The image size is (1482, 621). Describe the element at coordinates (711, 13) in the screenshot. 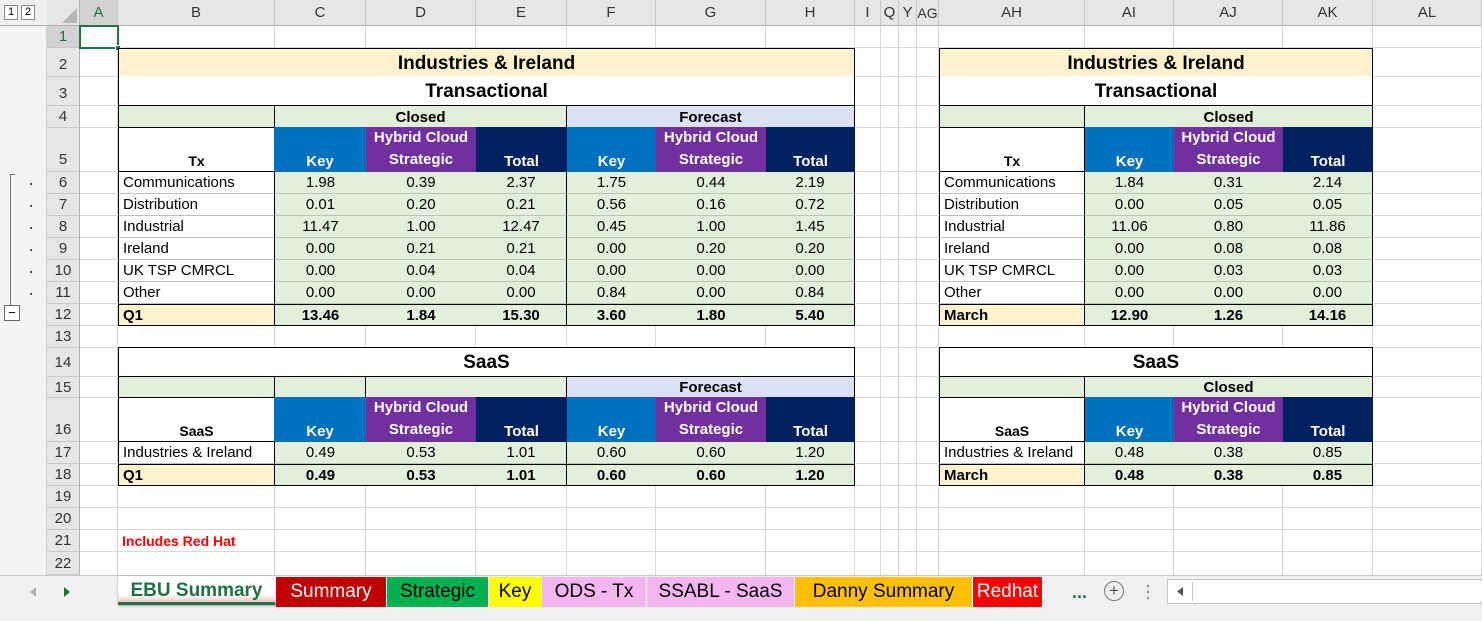

I see `column-header-G: G` at that location.